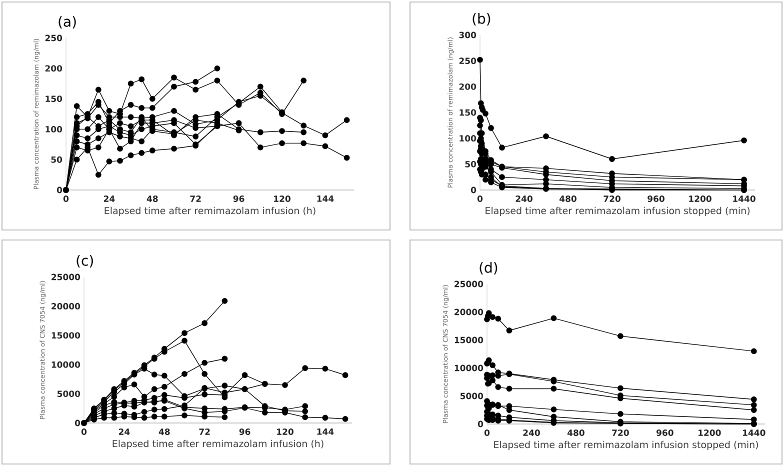  Describe the element at coordinates (467, 35) in the screenshot. I see `y-tick-label: 300` at that location.